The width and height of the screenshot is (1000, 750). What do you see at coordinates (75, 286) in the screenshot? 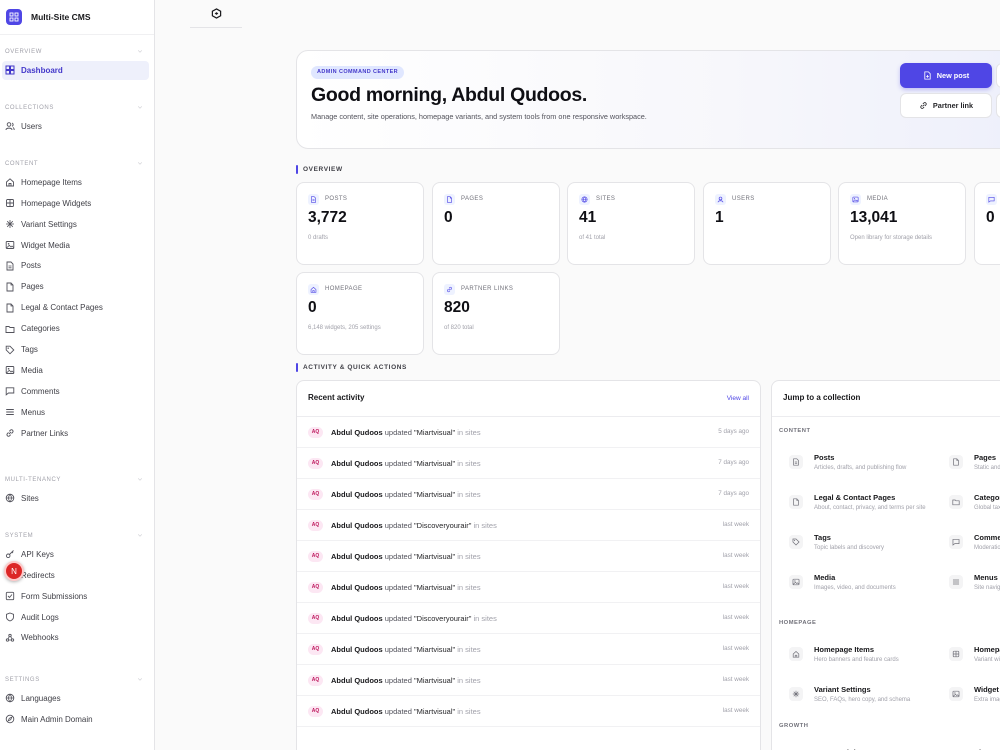
I see `sidebar-item: Pages` at bounding box center [75, 286].